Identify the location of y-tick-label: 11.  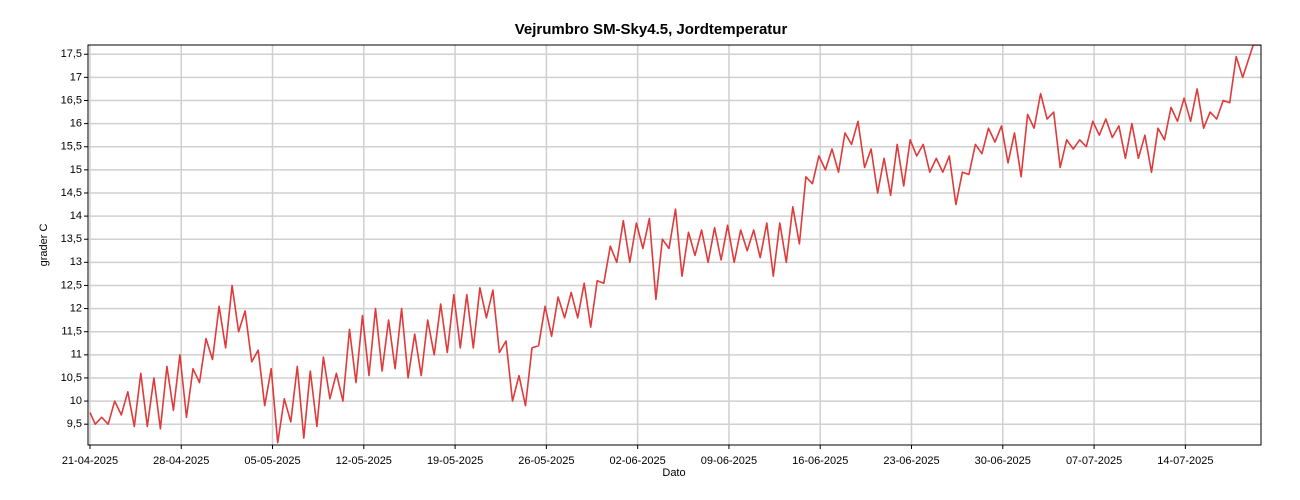
(76, 355).